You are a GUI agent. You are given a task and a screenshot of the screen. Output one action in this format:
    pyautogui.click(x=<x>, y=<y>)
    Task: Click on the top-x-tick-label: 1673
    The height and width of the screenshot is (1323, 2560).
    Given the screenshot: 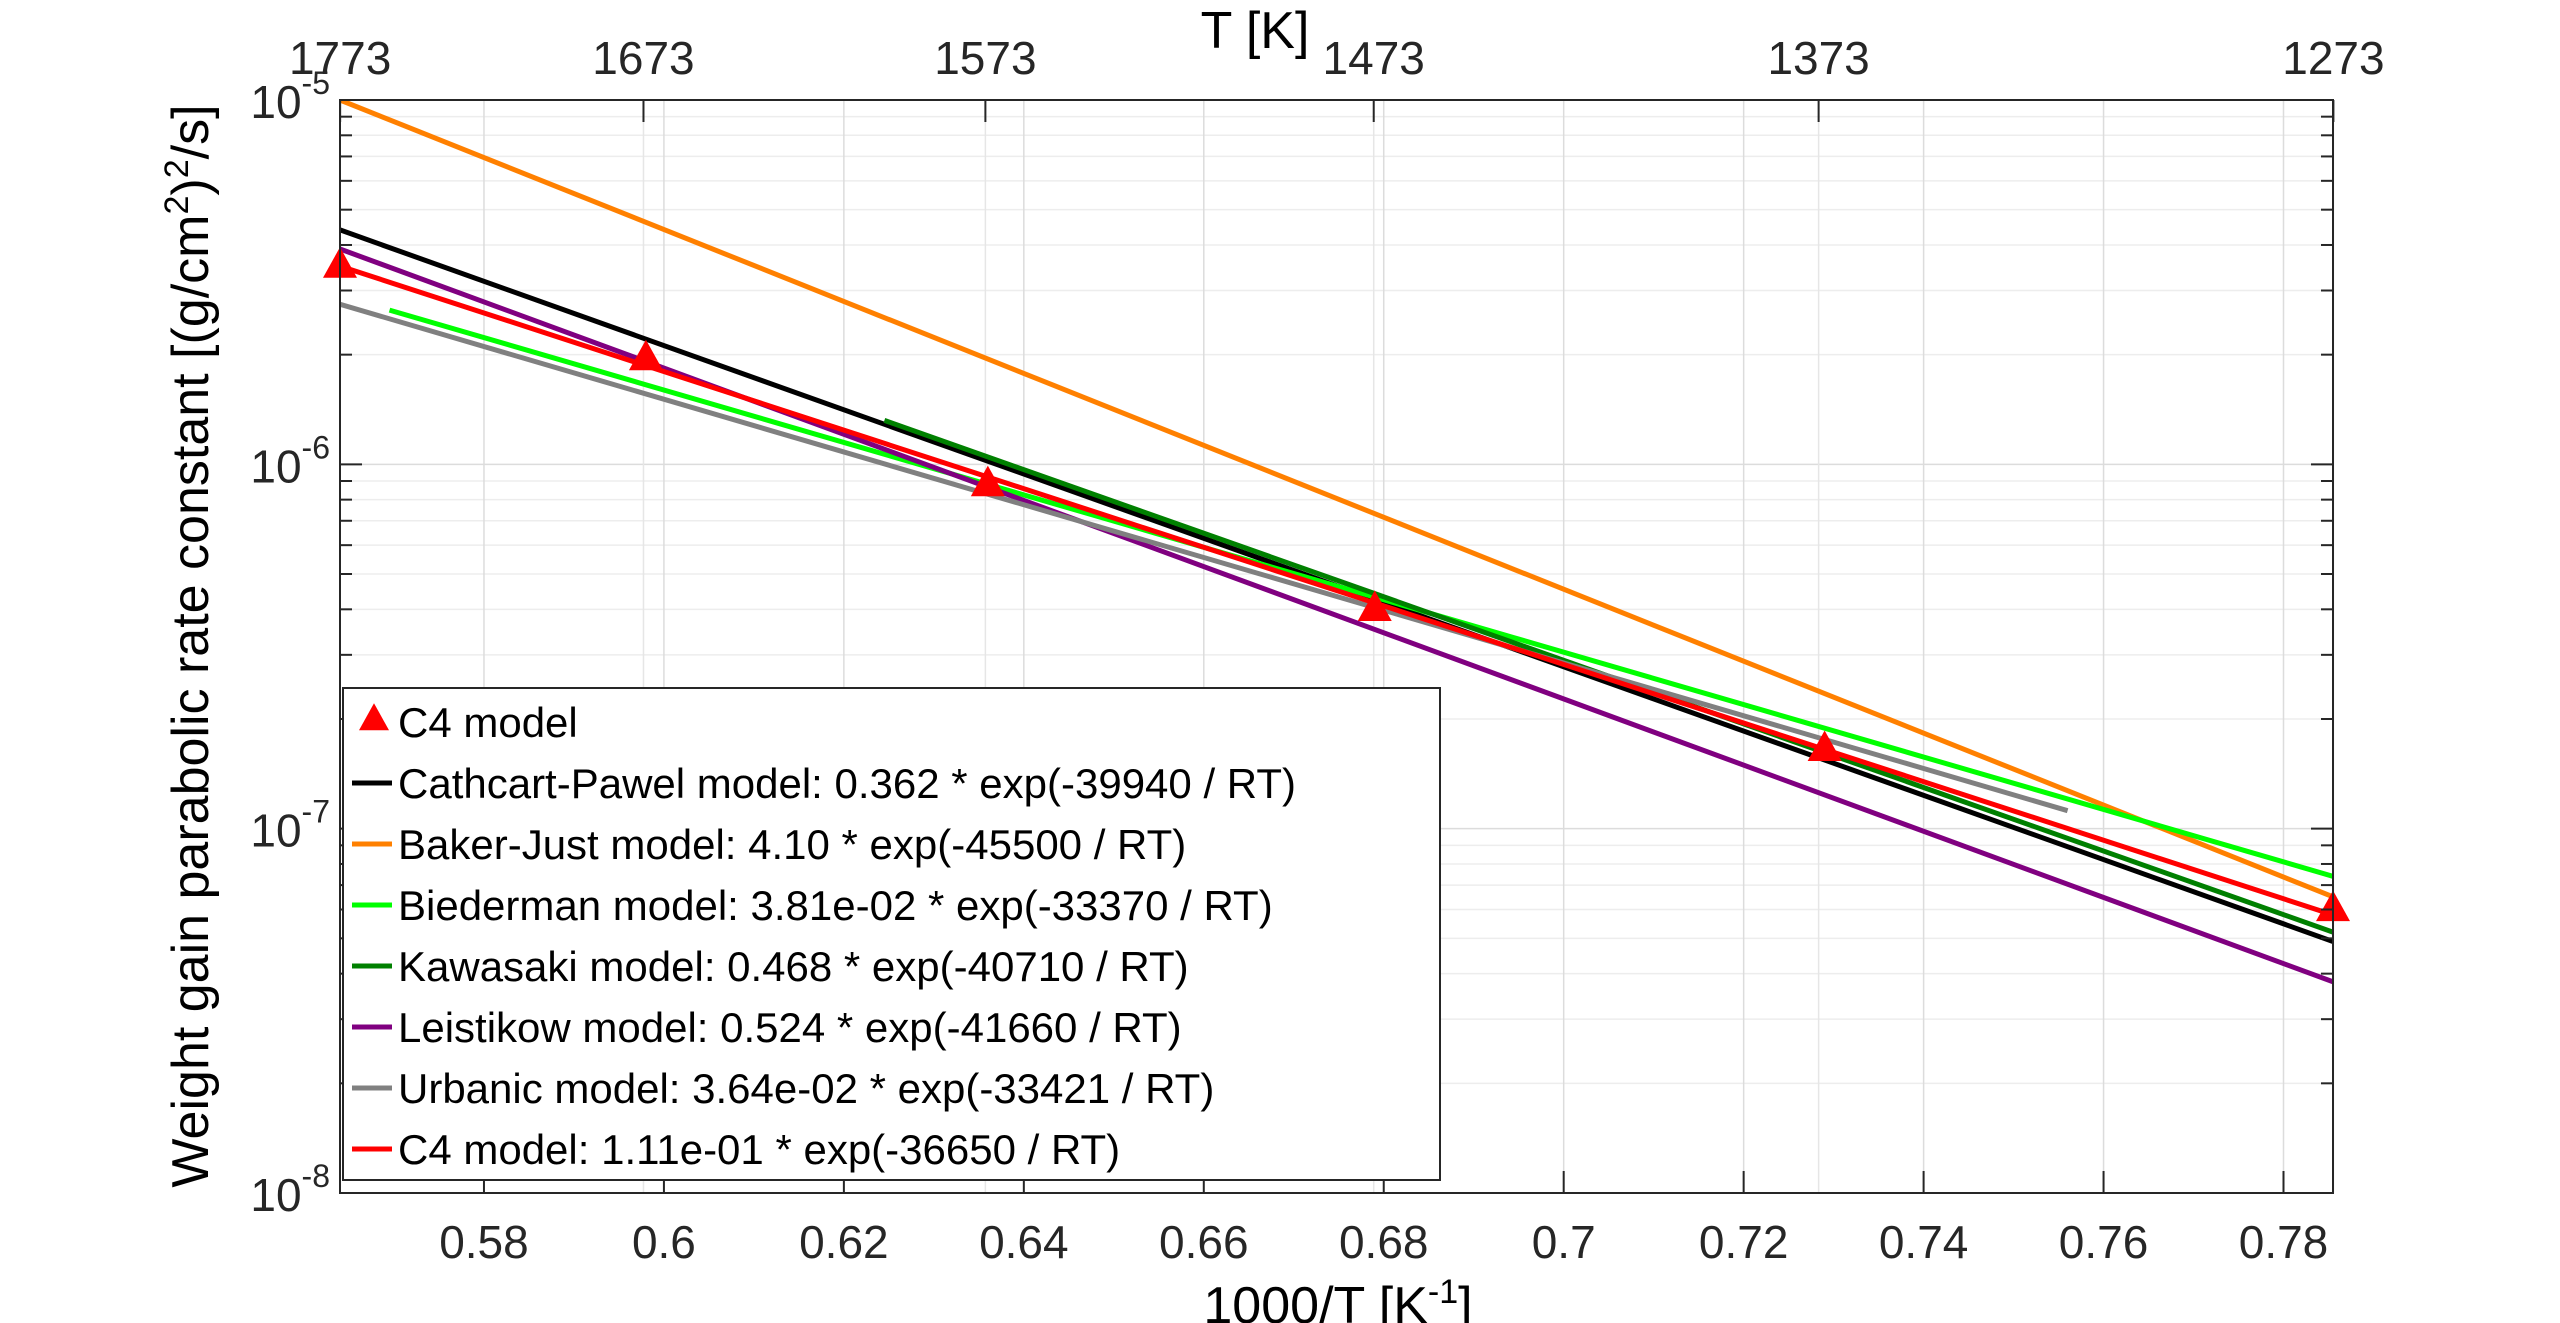 What is the action you would take?
    pyautogui.click(x=643, y=58)
    